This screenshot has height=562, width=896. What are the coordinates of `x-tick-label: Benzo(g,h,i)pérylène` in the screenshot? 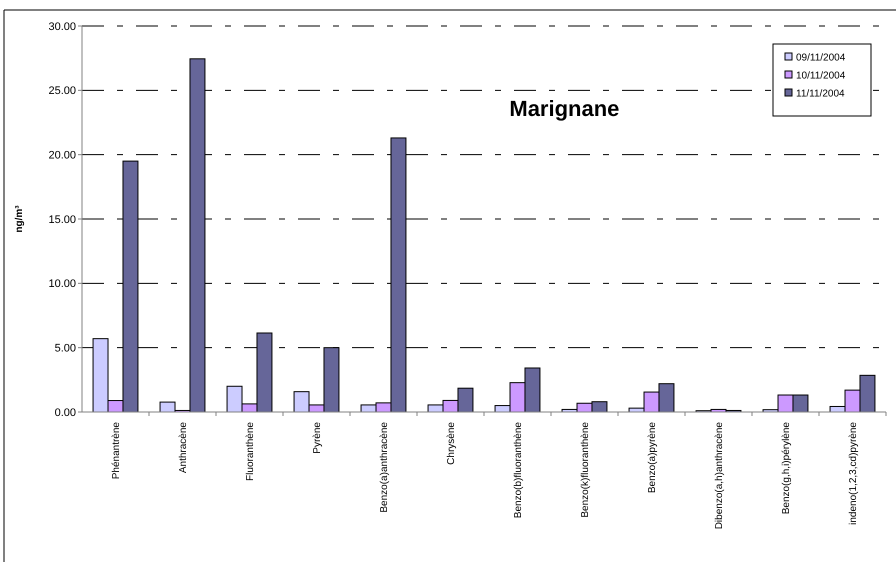 It's located at (786, 468).